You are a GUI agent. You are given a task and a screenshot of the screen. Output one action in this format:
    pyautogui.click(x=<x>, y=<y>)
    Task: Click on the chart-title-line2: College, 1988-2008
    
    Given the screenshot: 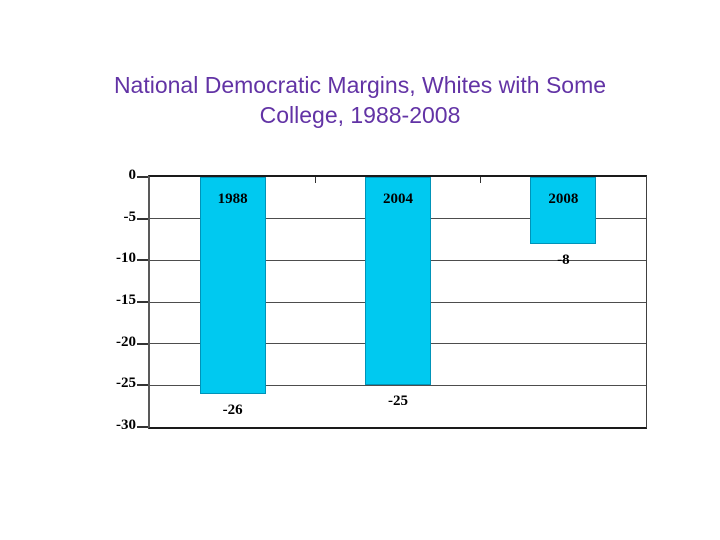 What is the action you would take?
    pyautogui.click(x=360, y=115)
    